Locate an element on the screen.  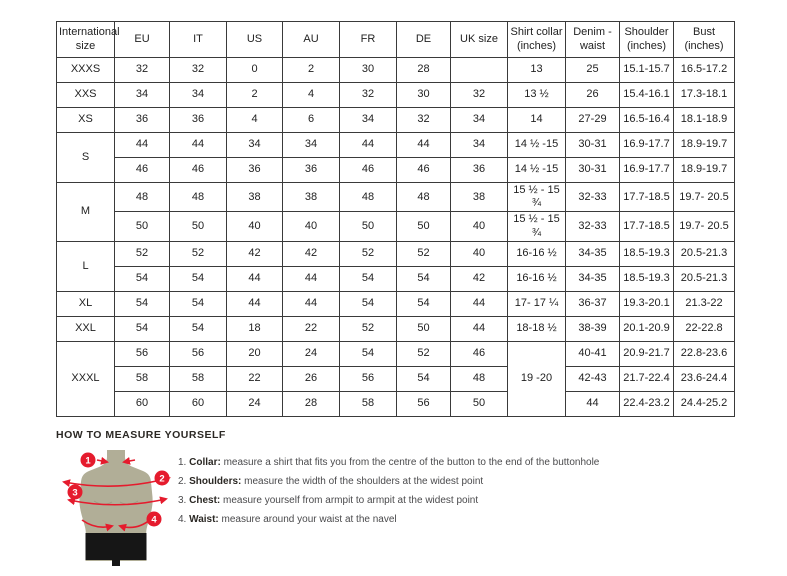
table-row: 60 60 24 28 58 56 50 44 22.4-23.2 24.4-25.2 is located at coordinates (396, 403).